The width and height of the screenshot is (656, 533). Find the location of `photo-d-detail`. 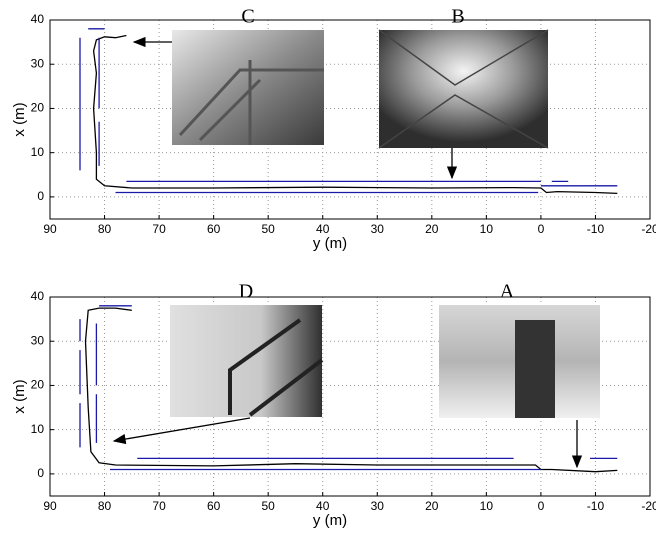

photo-d-detail is located at coordinates (276, 367).